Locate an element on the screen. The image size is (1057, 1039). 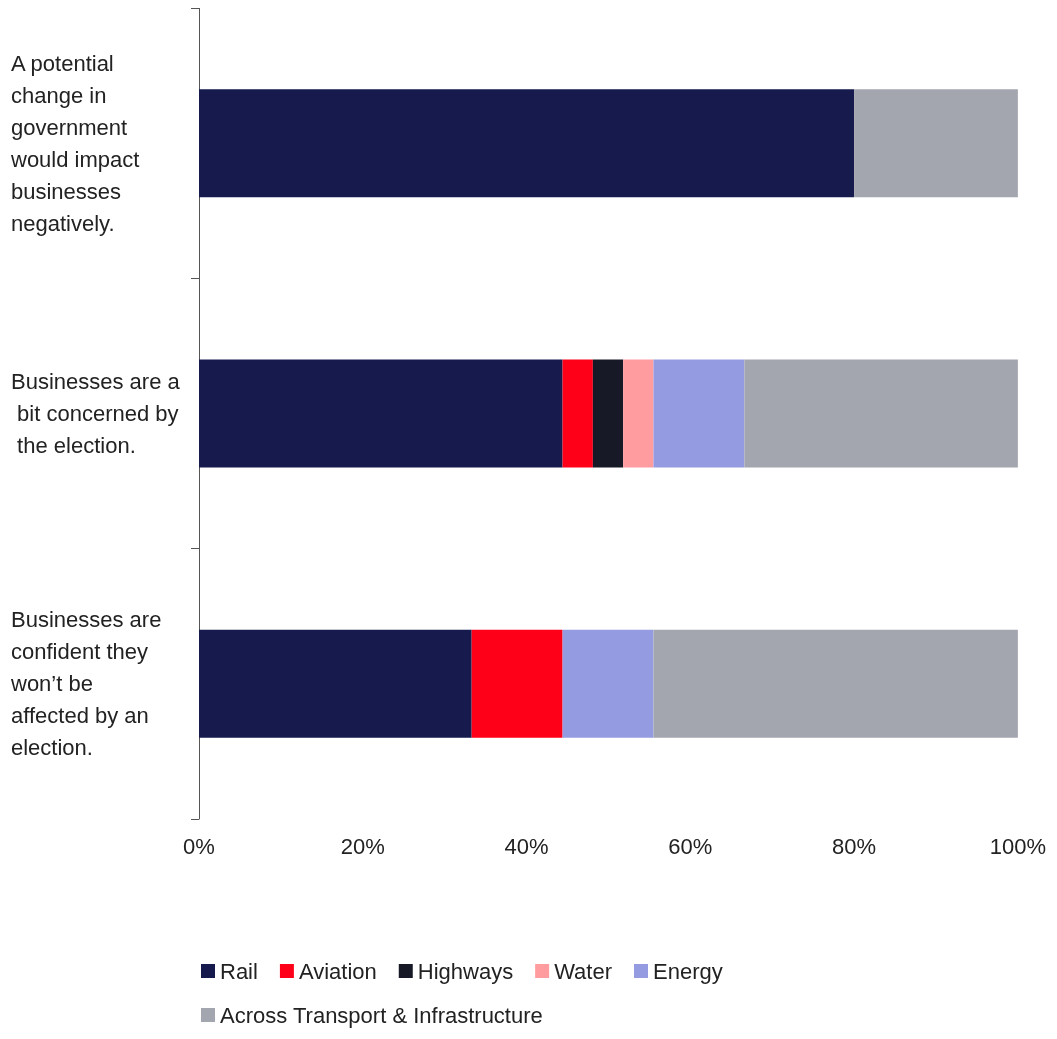
x-tick-label: 60% is located at coordinates (690, 846).